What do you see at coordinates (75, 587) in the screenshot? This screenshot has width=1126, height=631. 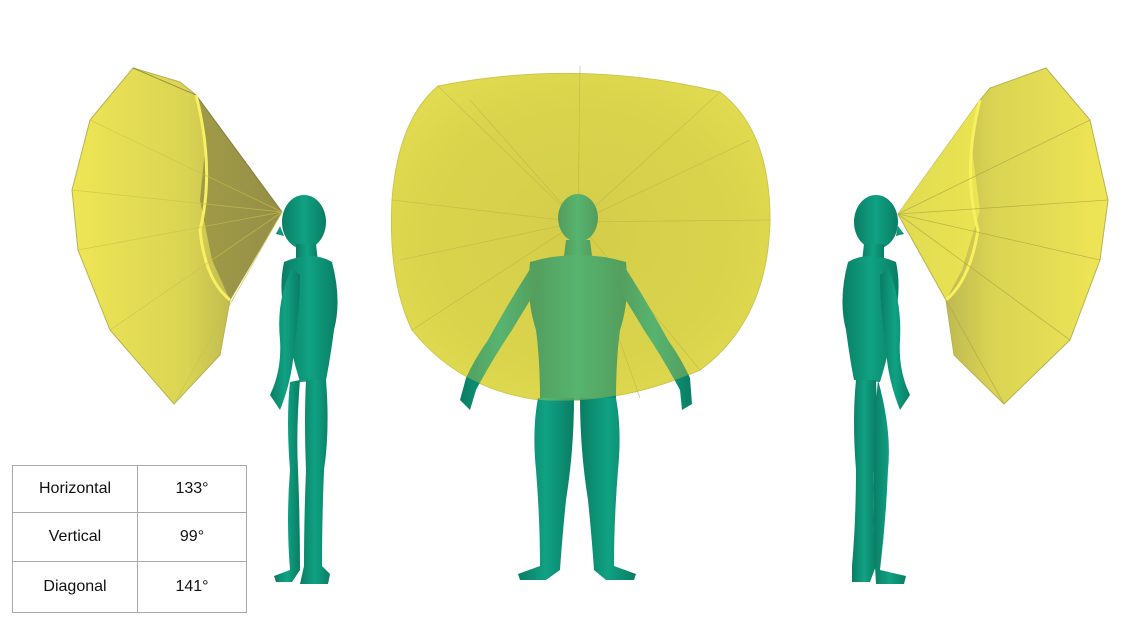 I see `fov-label-diagonal: Diagonal` at bounding box center [75, 587].